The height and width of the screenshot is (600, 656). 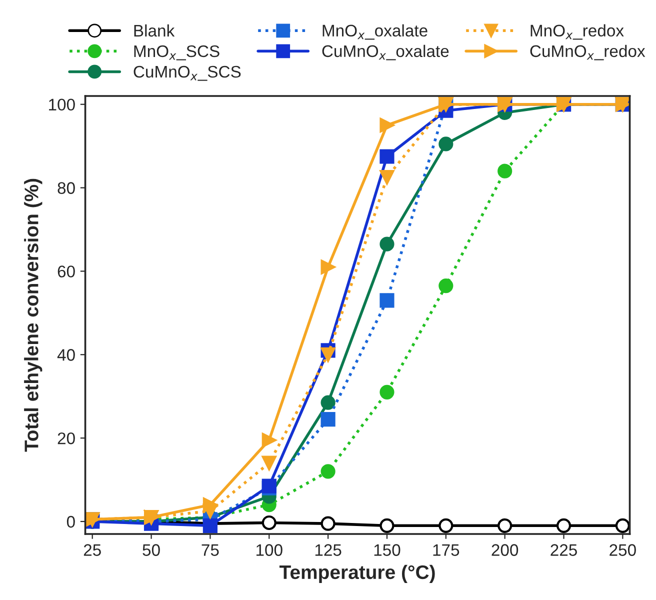 I want to click on y-tick-label: 100, so click(x=62, y=104).